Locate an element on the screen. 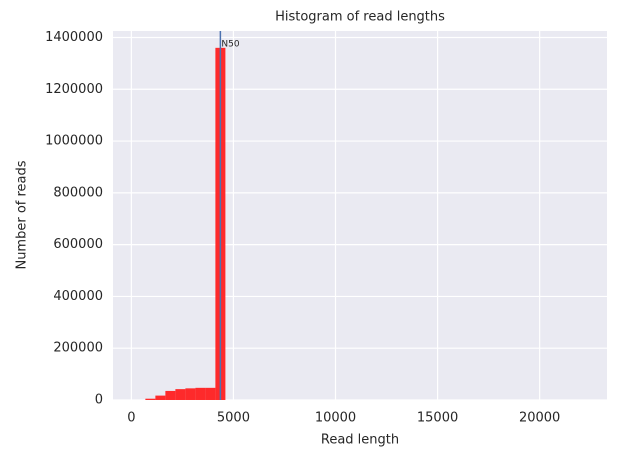  x-tick-label: 0 is located at coordinates (131, 418).